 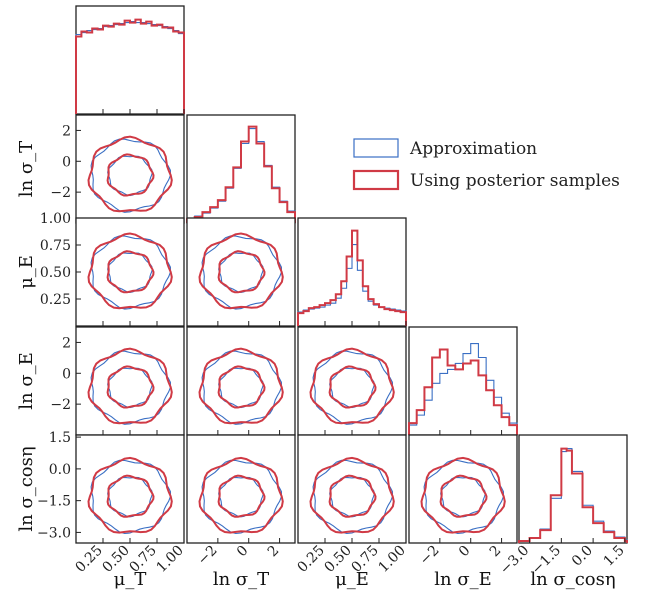 What do you see at coordinates (60, 470) in the screenshot?
I see `y-tick-label: 0.0` at bounding box center [60, 470].